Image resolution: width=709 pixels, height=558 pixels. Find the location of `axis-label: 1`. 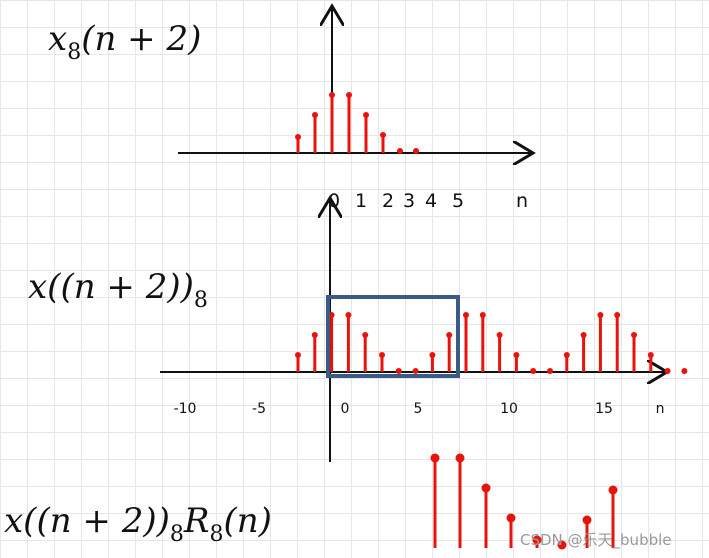

axis-label: 1 is located at coordinates (361, 201).